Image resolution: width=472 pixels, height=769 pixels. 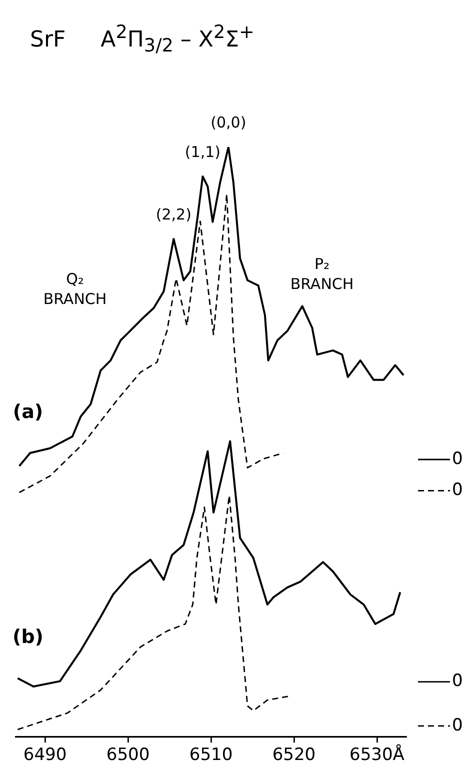 I want to click on annotation: (a), so click(x=28, y=411).